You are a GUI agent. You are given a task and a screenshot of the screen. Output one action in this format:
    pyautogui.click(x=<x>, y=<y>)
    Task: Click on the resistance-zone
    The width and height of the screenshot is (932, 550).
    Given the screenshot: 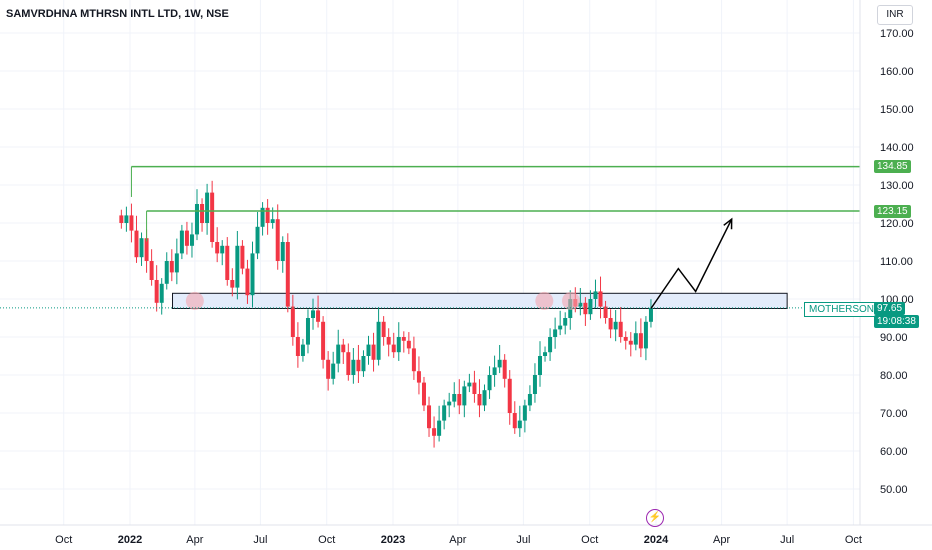 What is the action you would take?
    pyautogui.click(x=480, y=300)
    